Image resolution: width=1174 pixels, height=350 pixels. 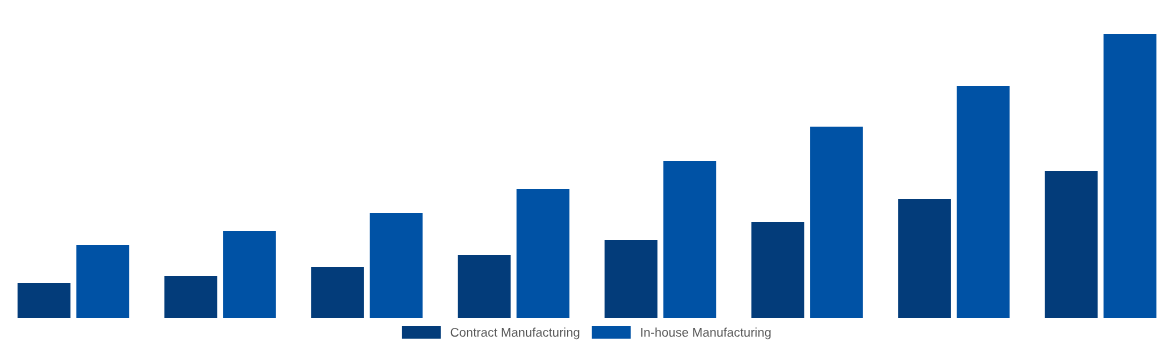 What do you see at coordinates (706, 333) in the screenshot?
I see `legend-label: In-house Manufacturing` at bounding box center [706, 333].